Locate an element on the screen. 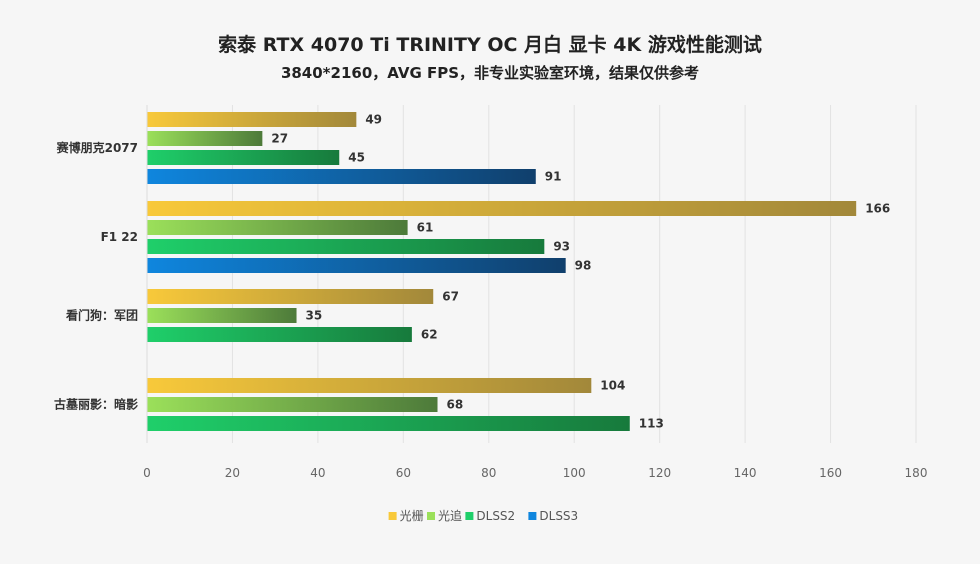 The height and width of the screenshot is (564, 980). category-label: 古墓丽影：暗影 is located at coordinates (96, 404).